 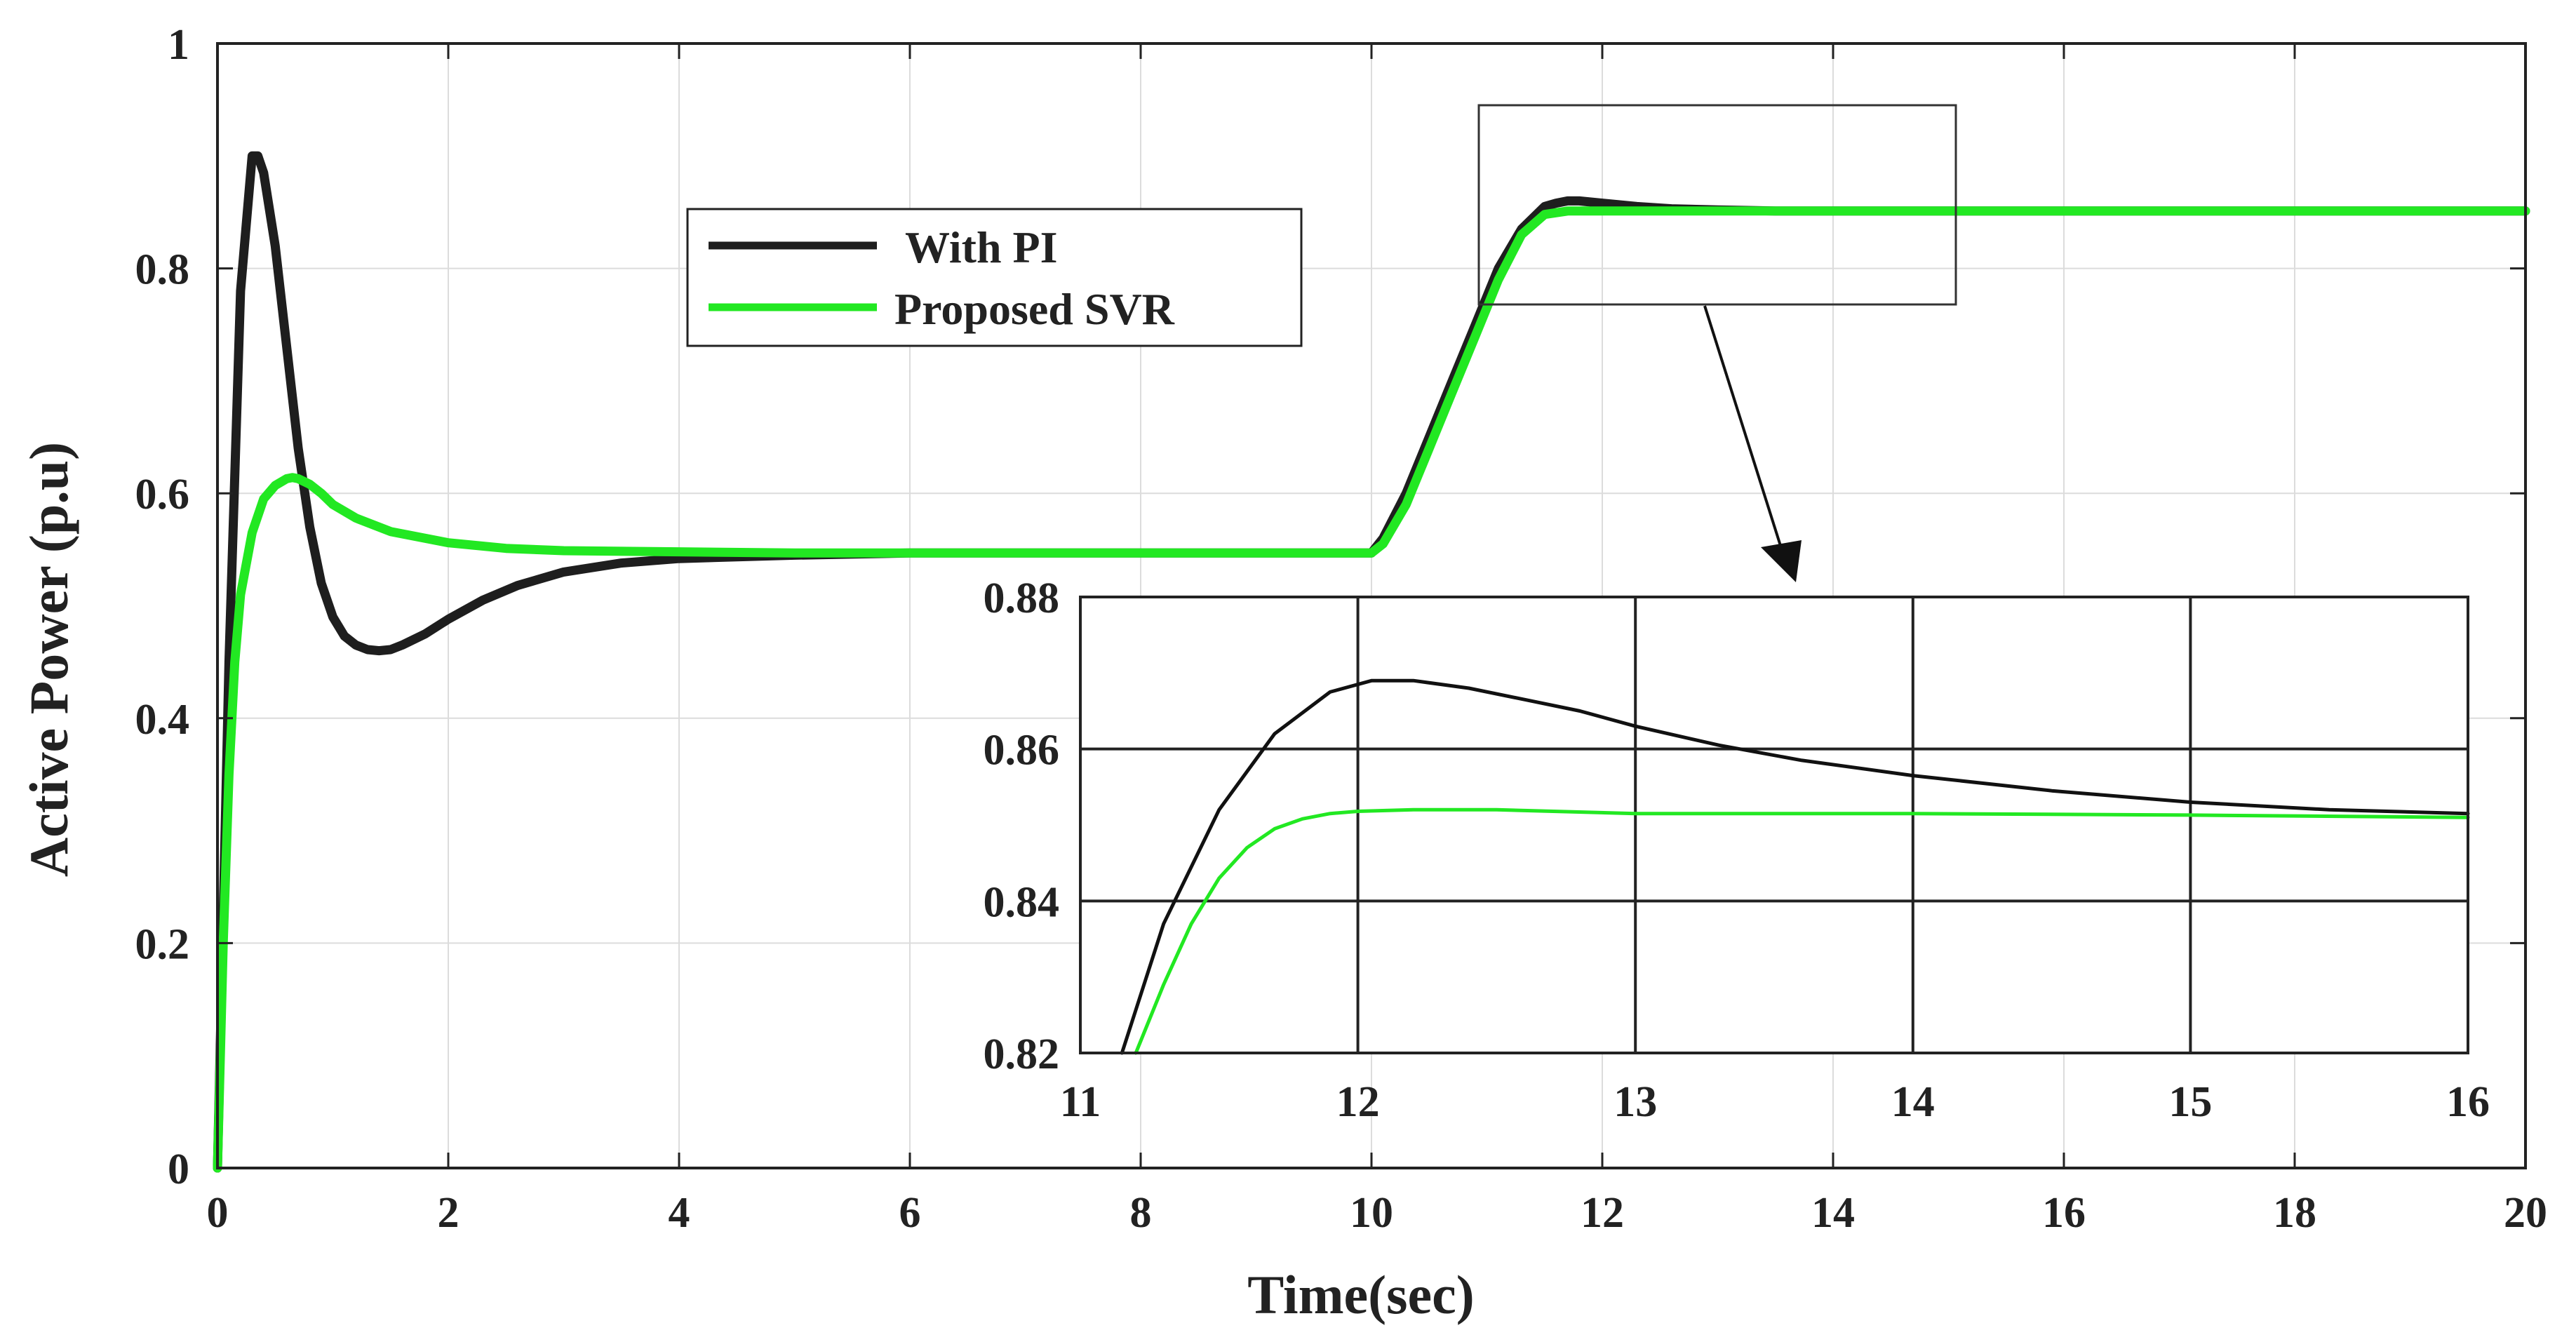 I want to click on legend-box, so click(x=995, y=277).